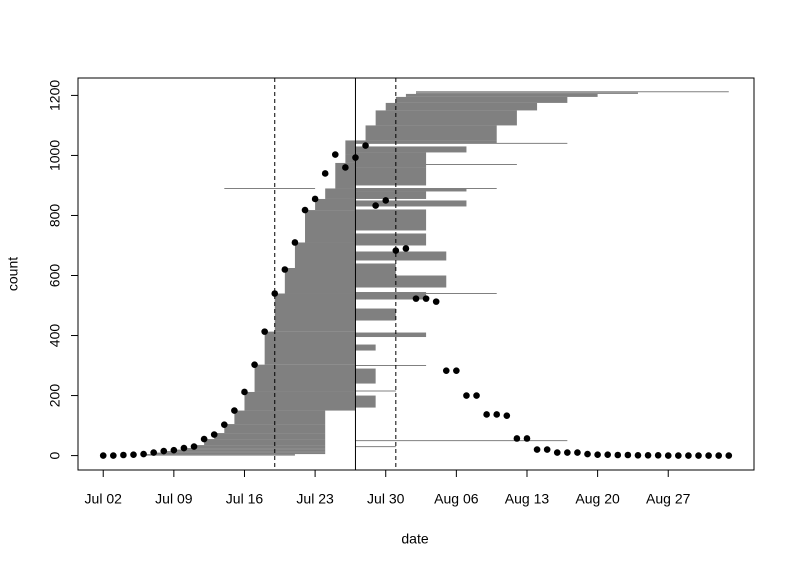 The width and height of the screenshot is (795, 569). What do you see at coordinates (55, 155) in the screenshot?
I see `y-tick-label: 1000` at bounding box center [55, 155].